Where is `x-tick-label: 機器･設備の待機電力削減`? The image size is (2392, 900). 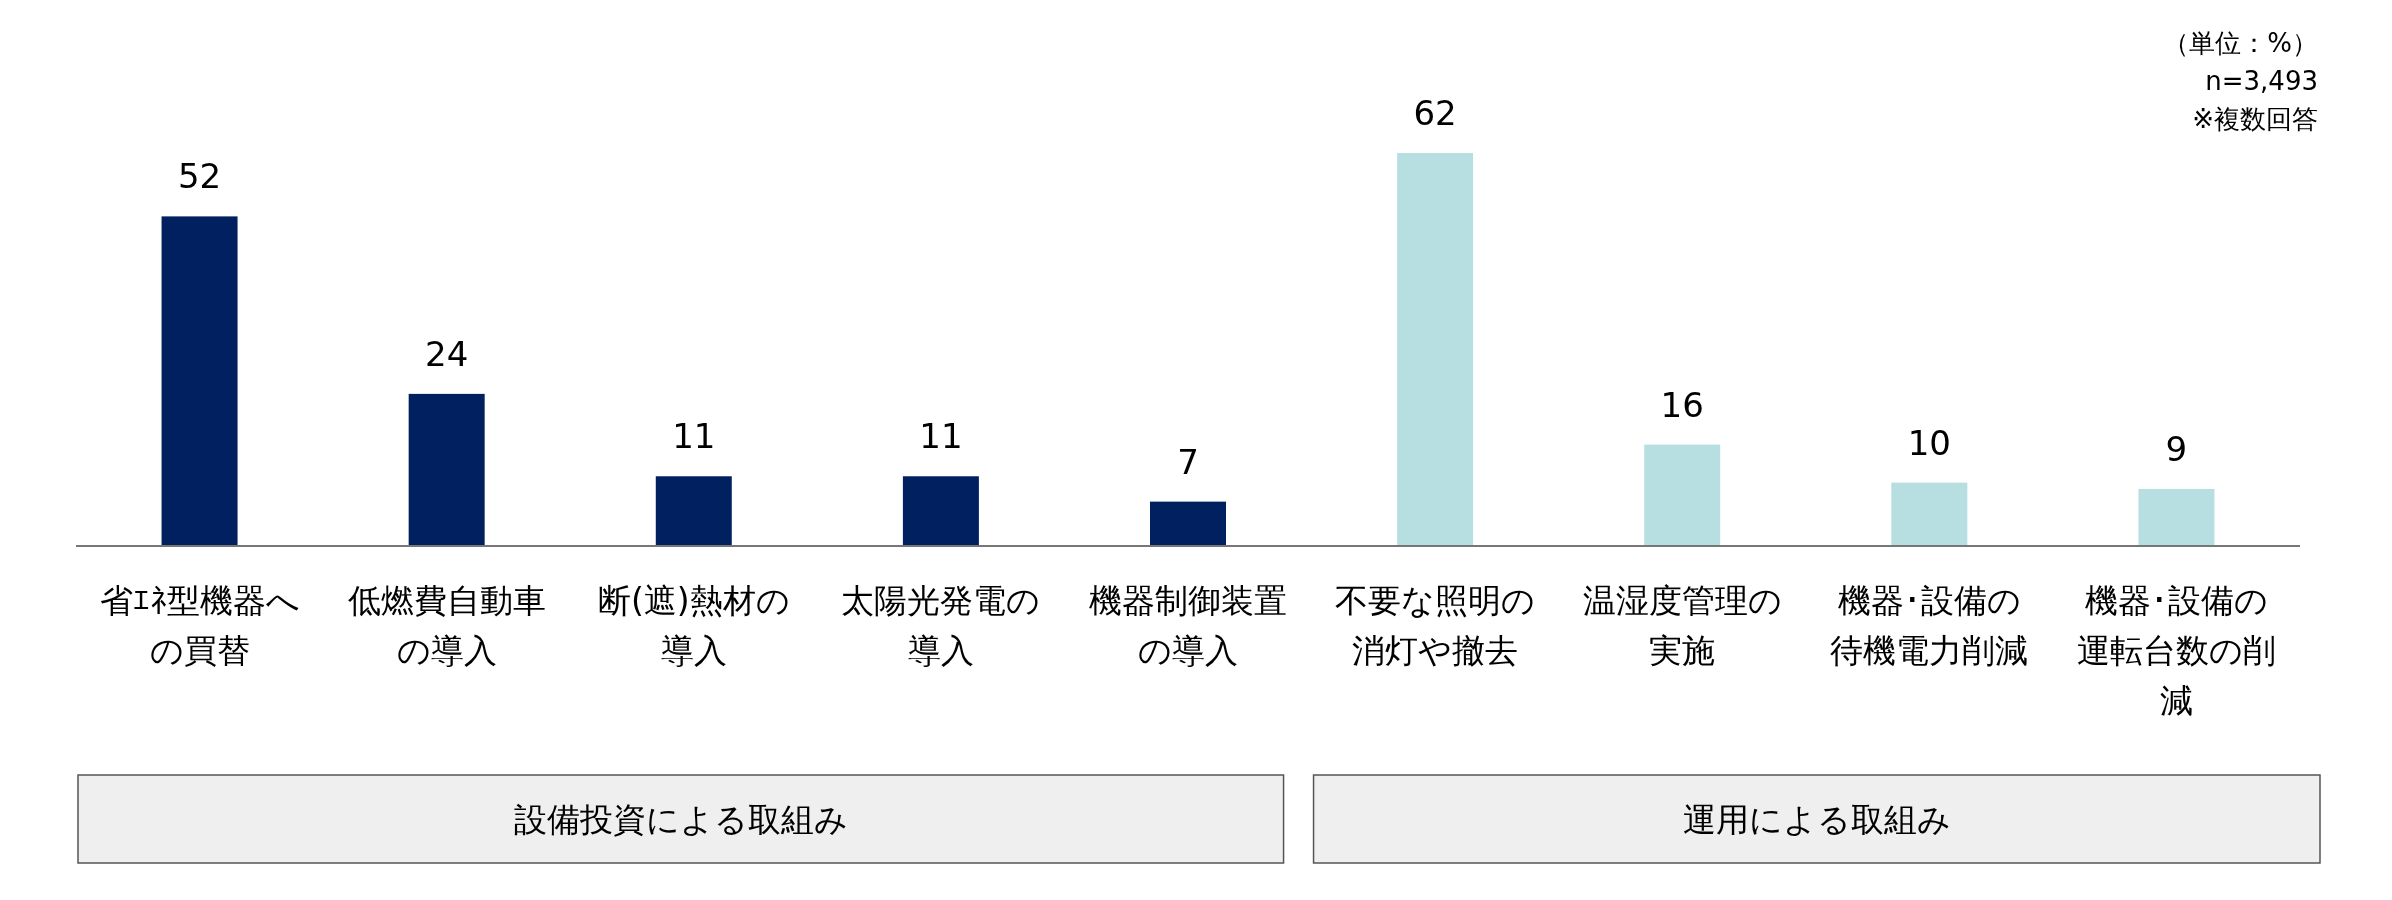
x-tick-label: 機器･設備の待機電力削減 is located at coordinates (1929, 625).